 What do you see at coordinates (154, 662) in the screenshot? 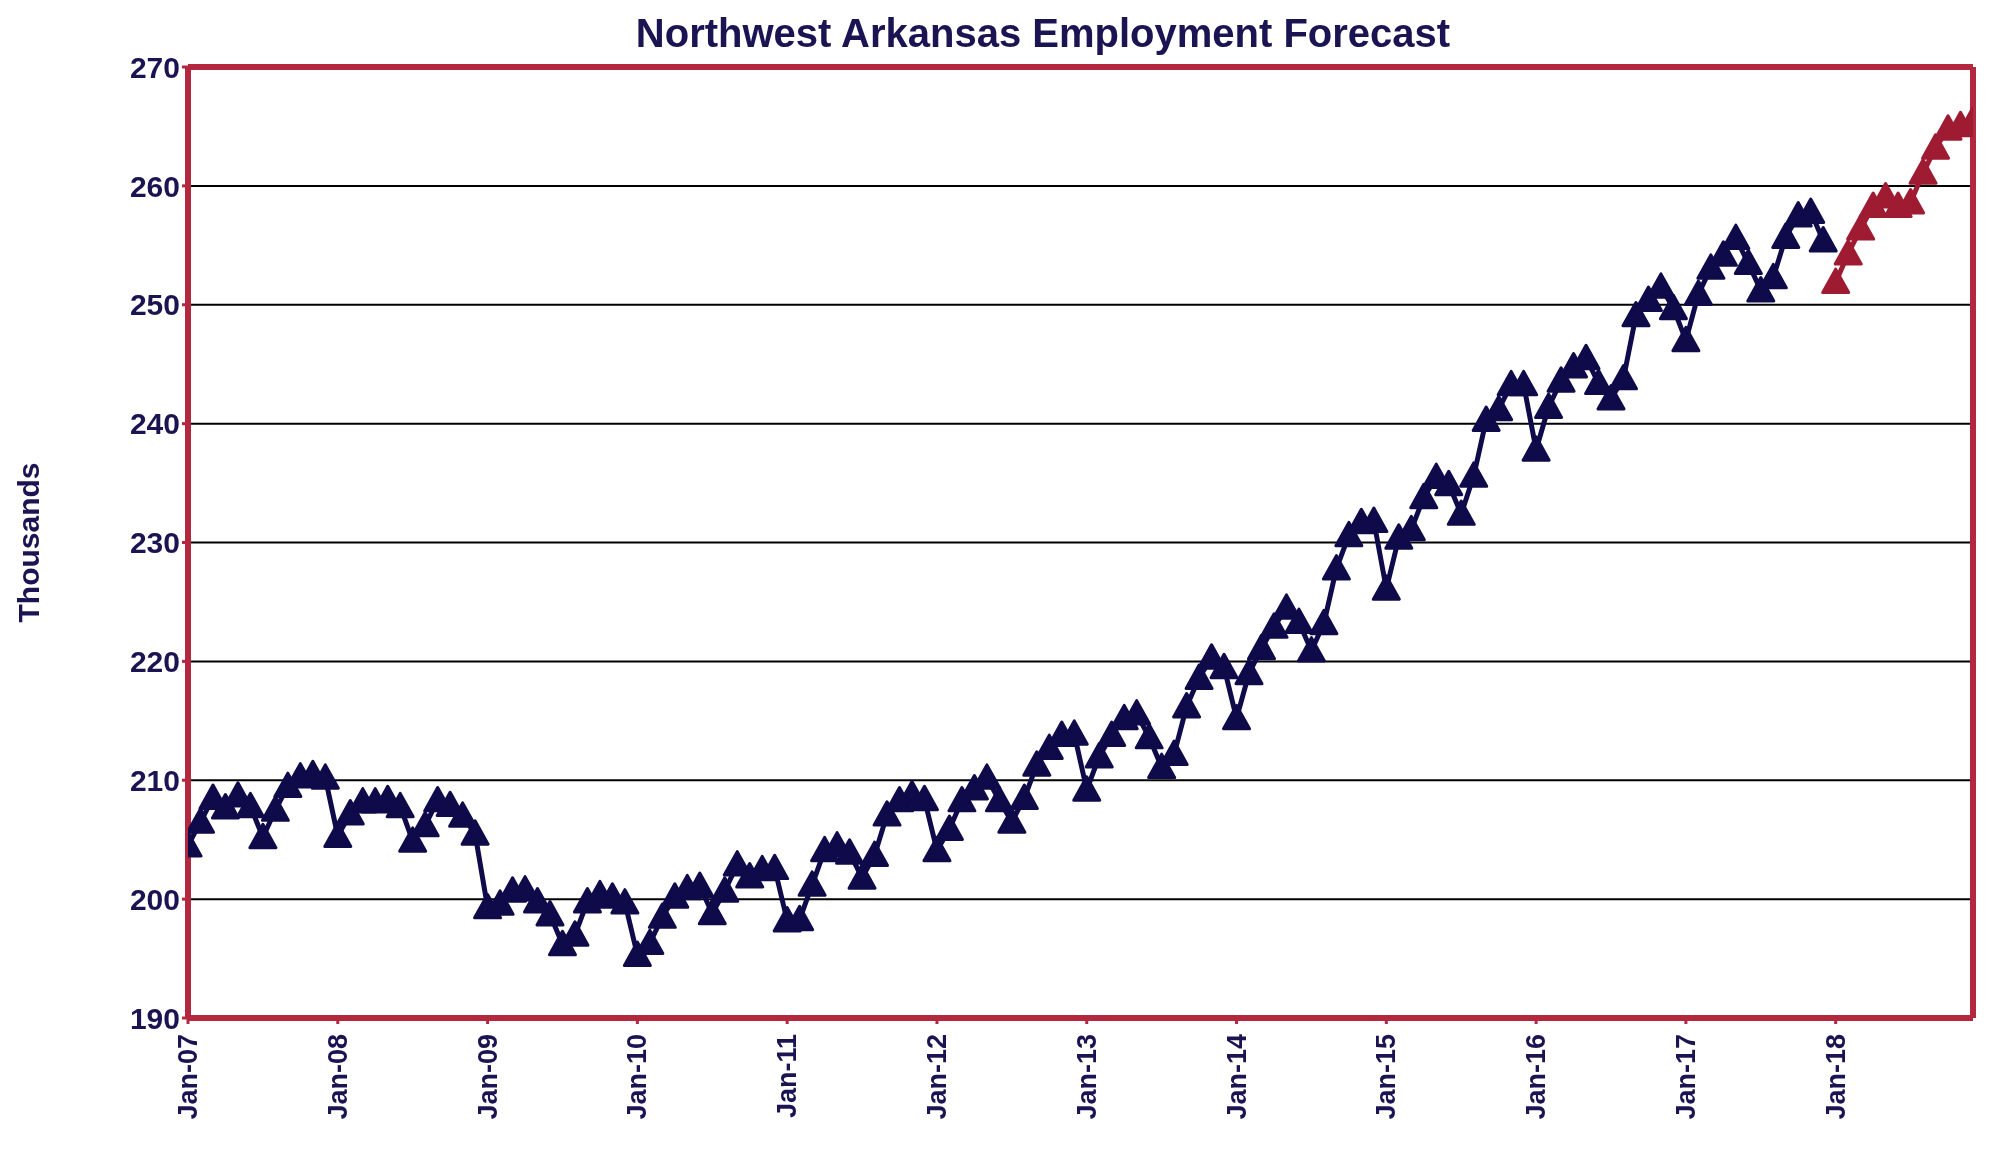
I see `y-tick-label: 220` at bounding box center [154, 662].